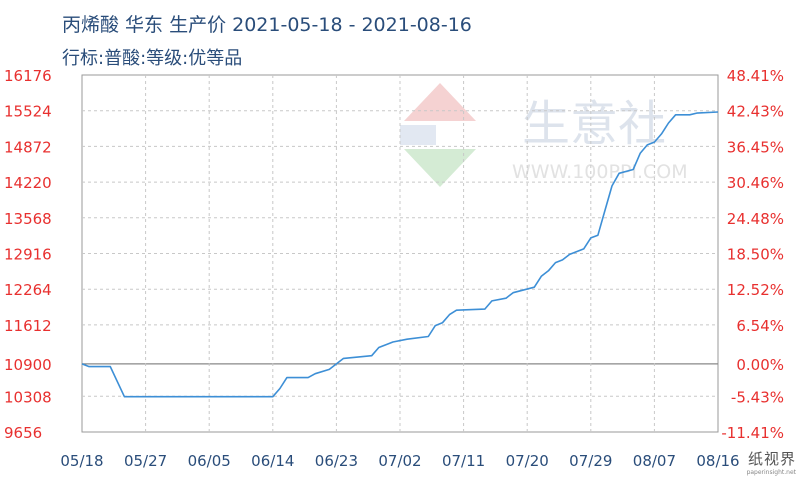 This screenshot has width=800, height=480. I want to click on x-tick-label: 07/29, so click(590, 461).